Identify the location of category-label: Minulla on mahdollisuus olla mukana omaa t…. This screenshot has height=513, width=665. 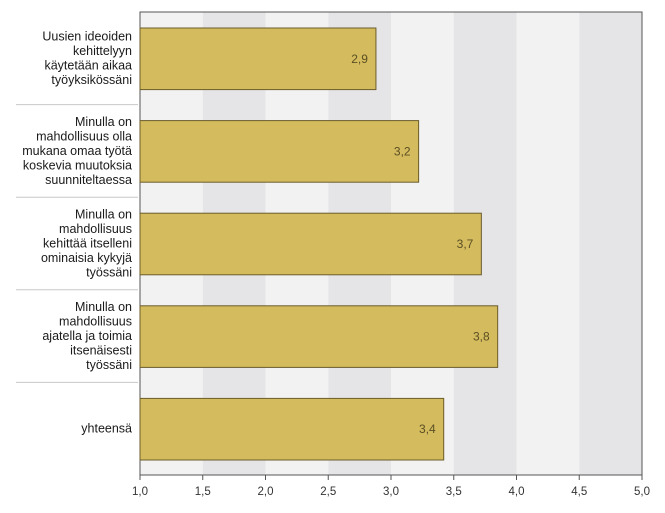
(77, 151).